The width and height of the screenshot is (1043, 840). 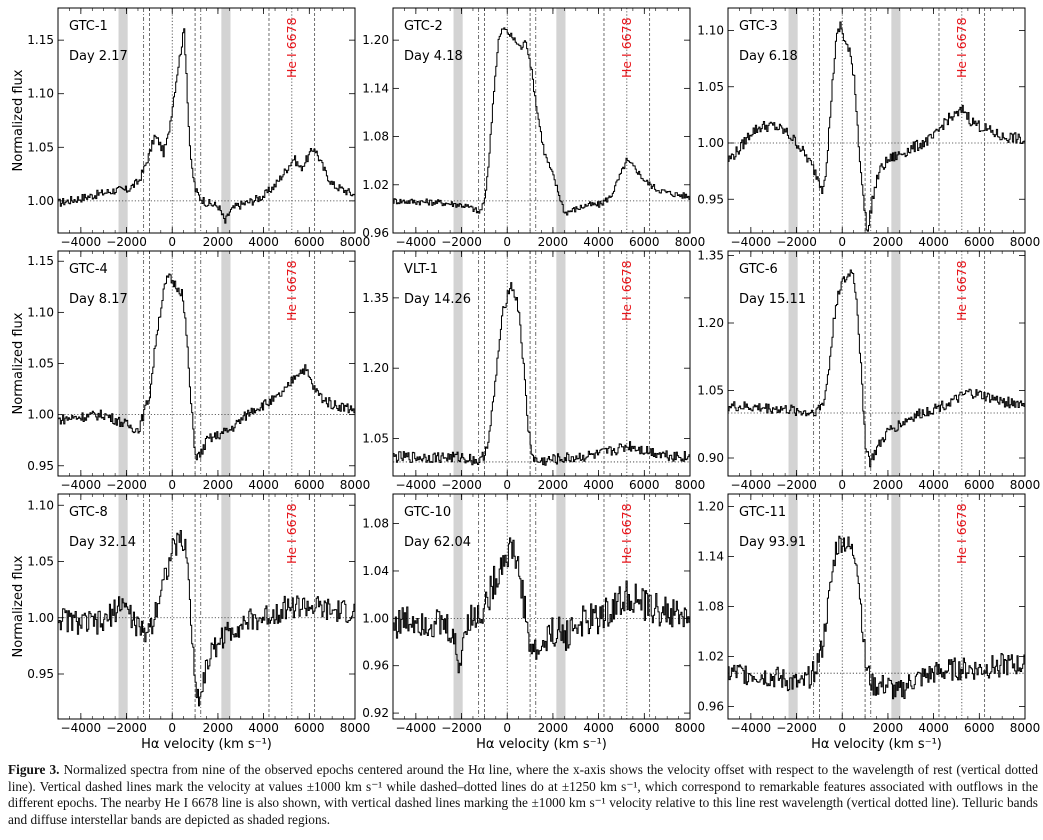 I want to click on y-tick-label: 1.14, so click(x=375, y=88).